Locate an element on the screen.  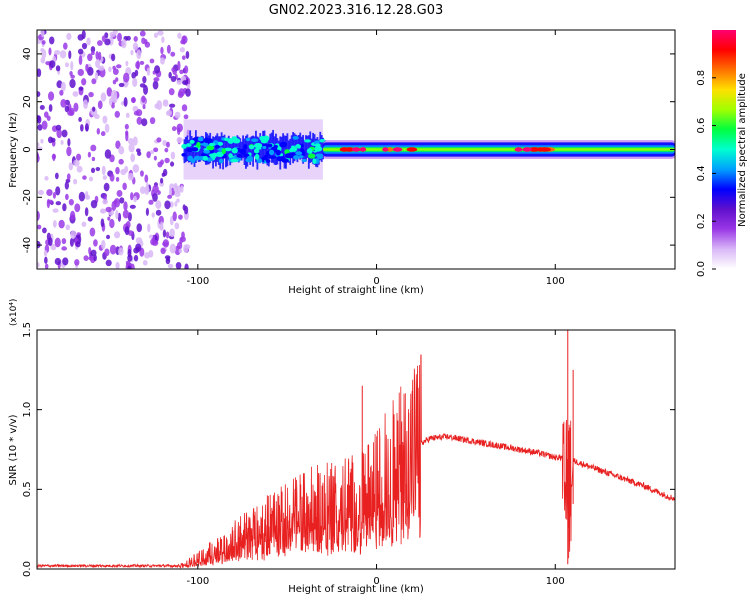
colorbar-tick-label: 0.2 is located at coordinates (701, 221).